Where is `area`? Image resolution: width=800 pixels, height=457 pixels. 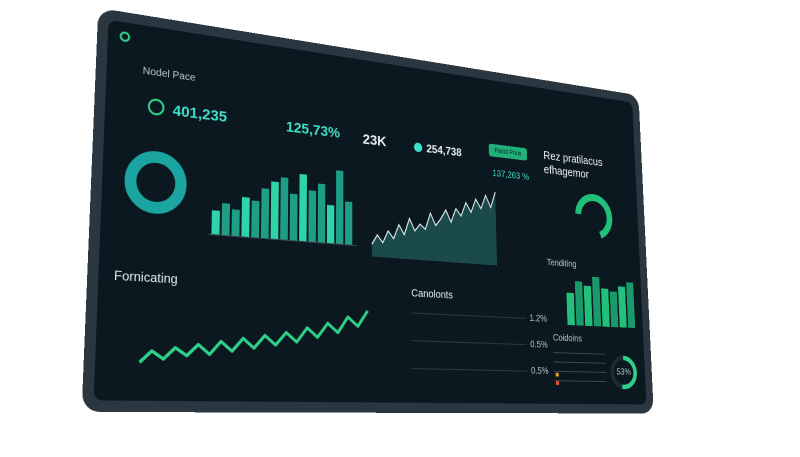 area is located at coordinates (434, 222).